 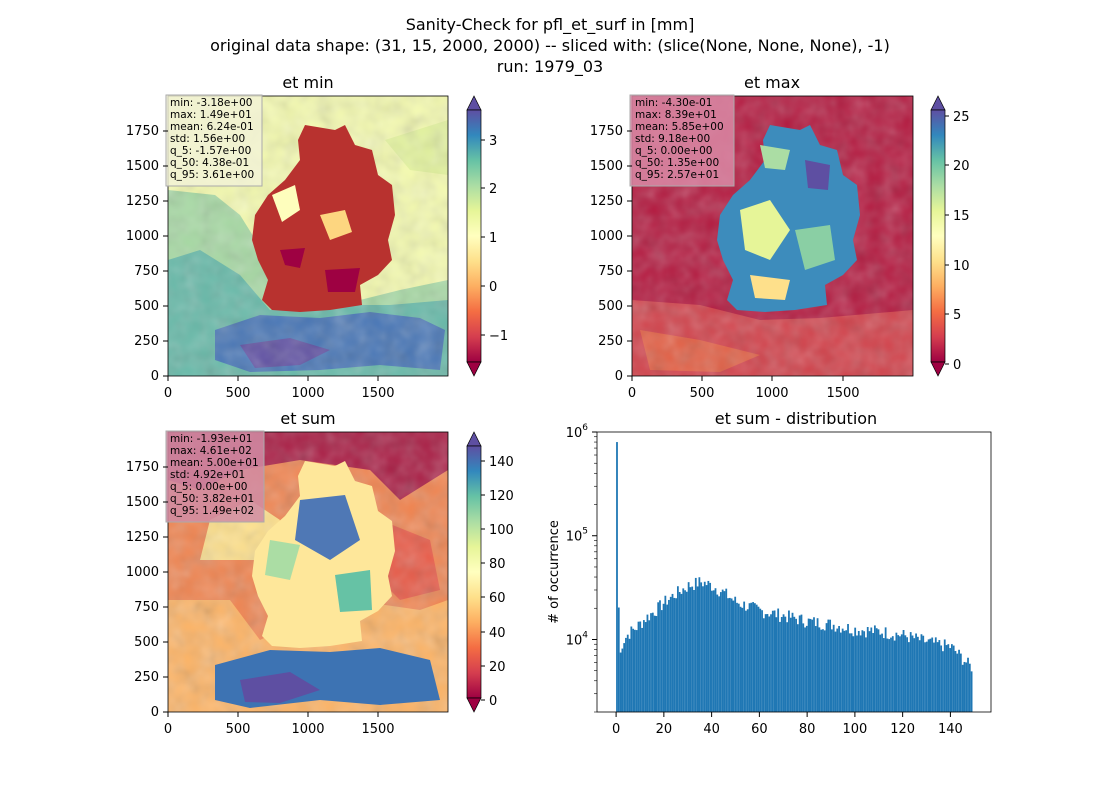 What do you see at coordinates (238, 729) in the screenshot?
I see `x-tick-label: 500` at bounding box center [238, 729].